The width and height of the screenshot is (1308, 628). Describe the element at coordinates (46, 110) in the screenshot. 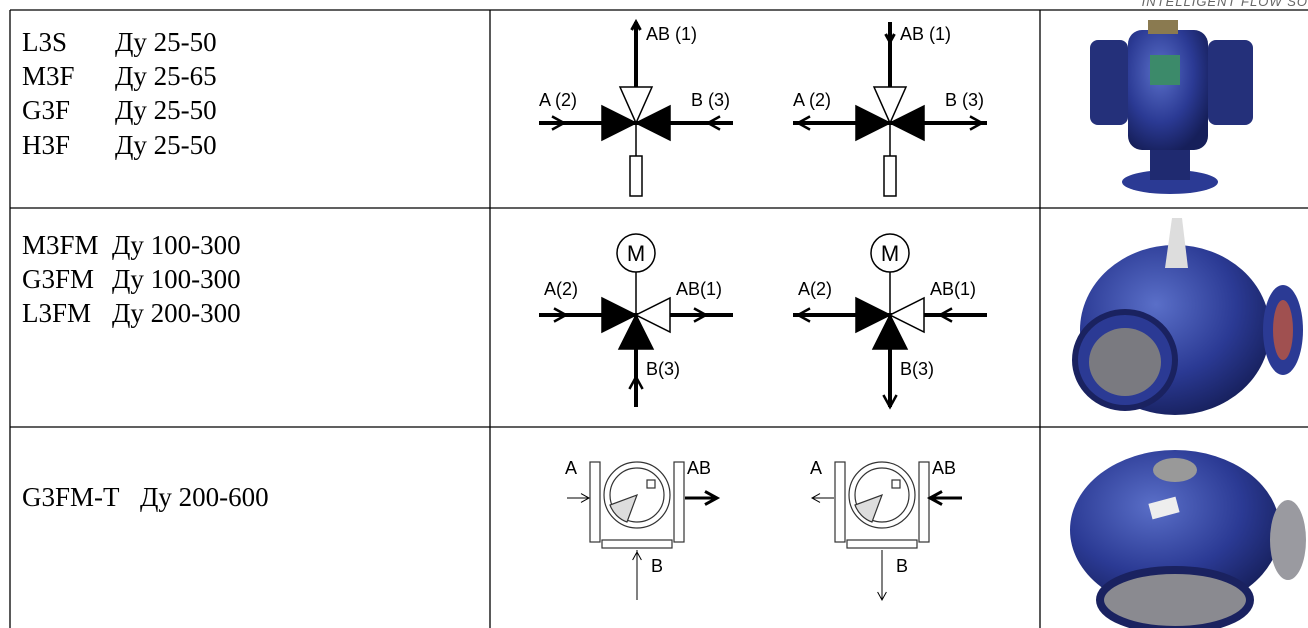

I see `model-name: G3F` at that location.